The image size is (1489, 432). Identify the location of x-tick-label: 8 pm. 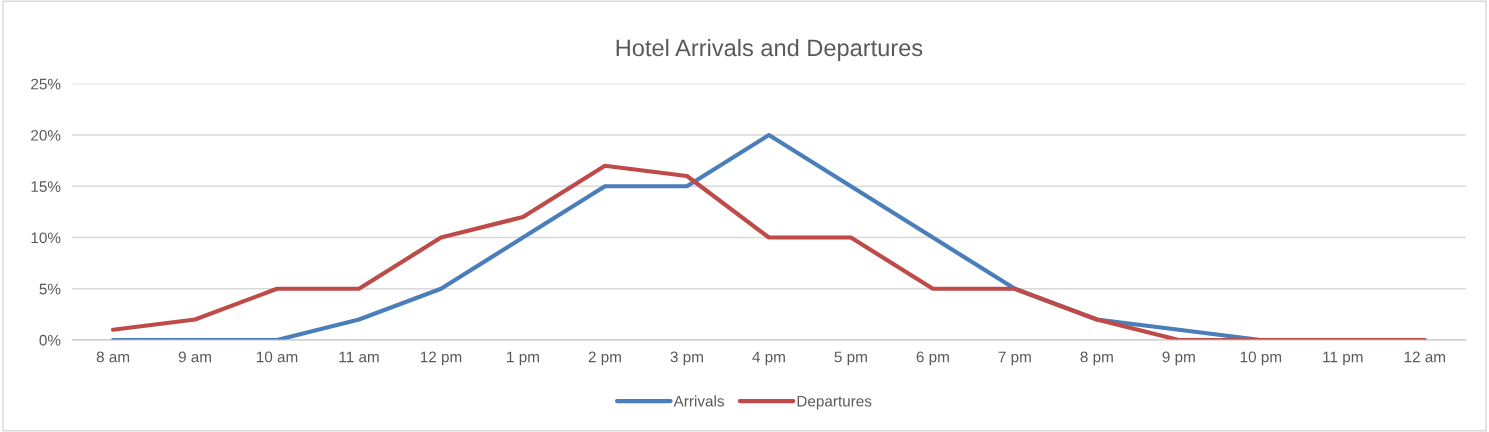
(1096, 358).